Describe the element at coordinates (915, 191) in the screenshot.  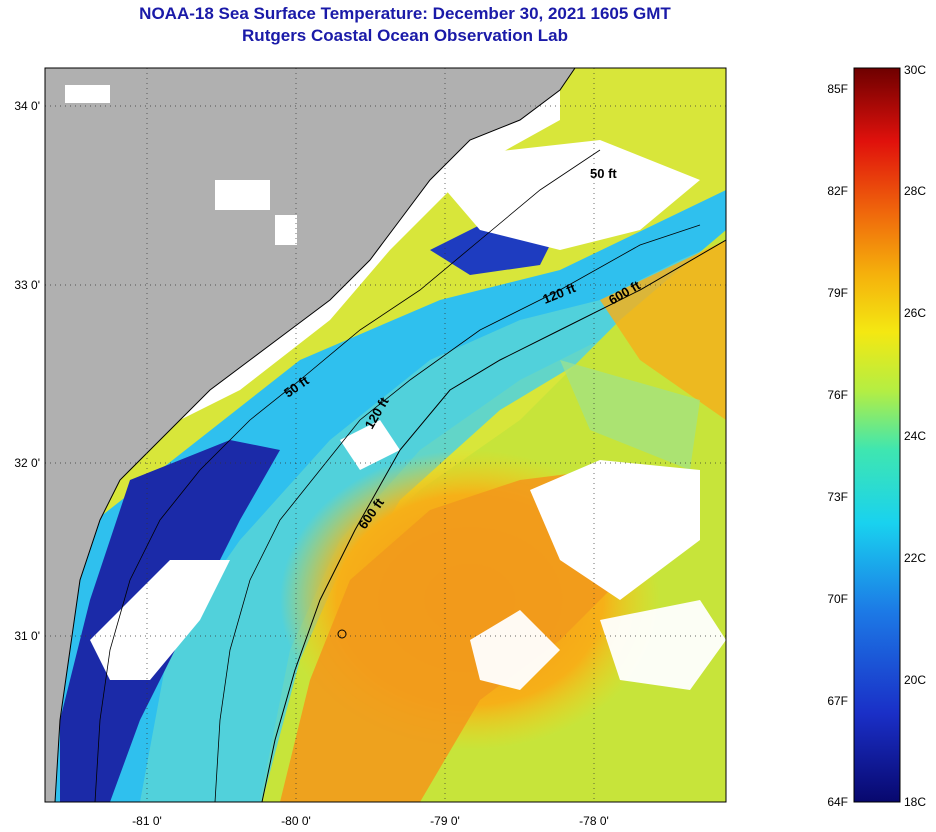
I see `colorbar-c-label: 28C` at that location.